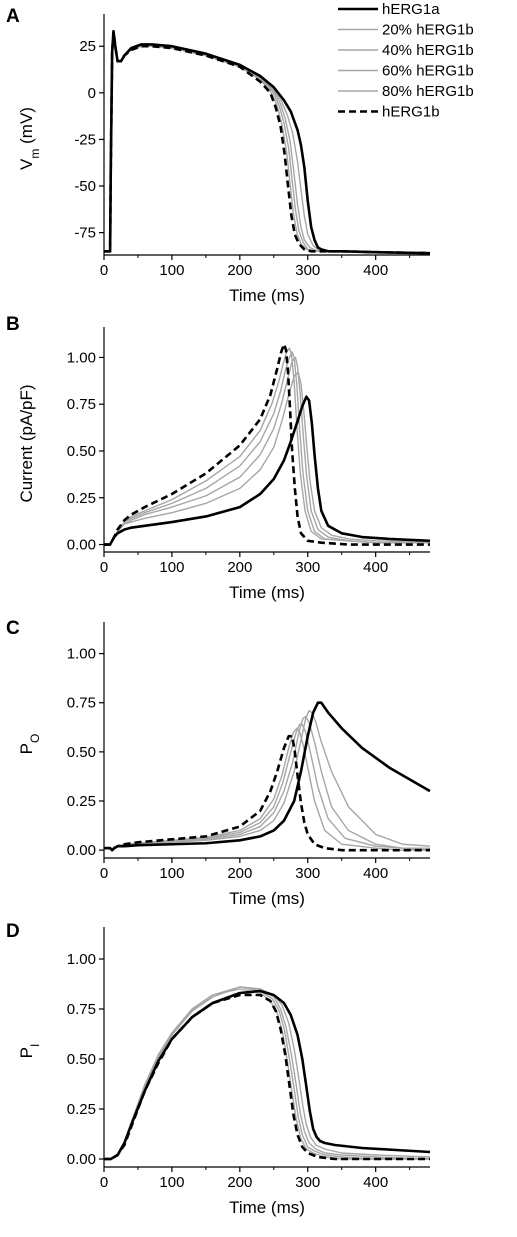  Describe the element at coordinates (85, 233) in the screenshot. I see `y-tick-label: -75` at that location.